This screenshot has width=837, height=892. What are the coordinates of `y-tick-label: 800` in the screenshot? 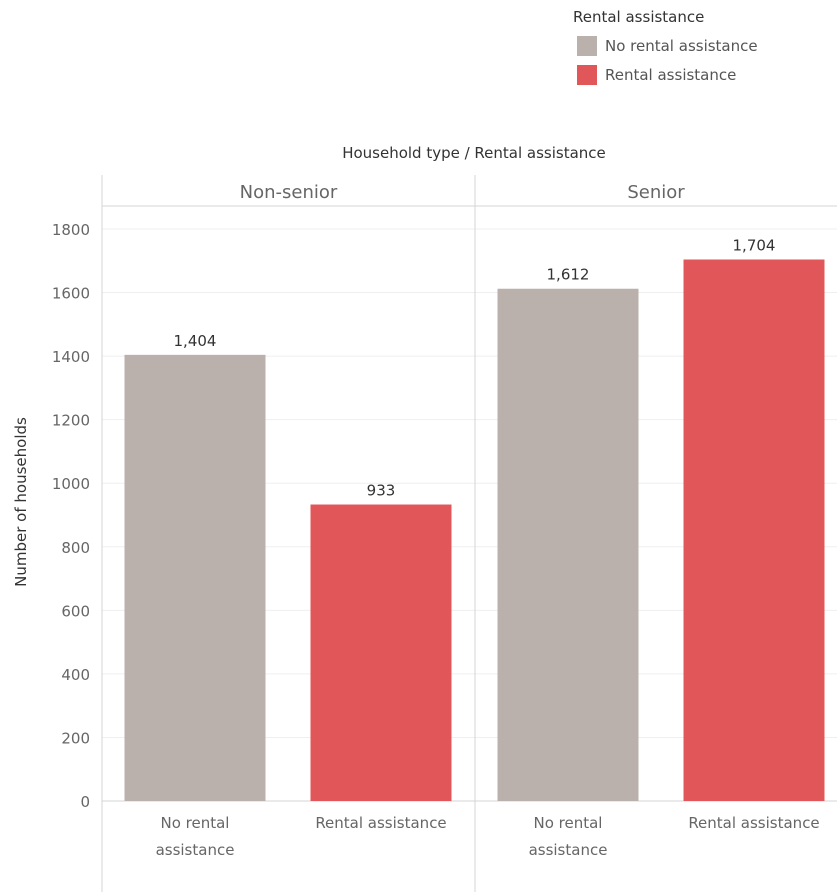 It's located at (75, 548).